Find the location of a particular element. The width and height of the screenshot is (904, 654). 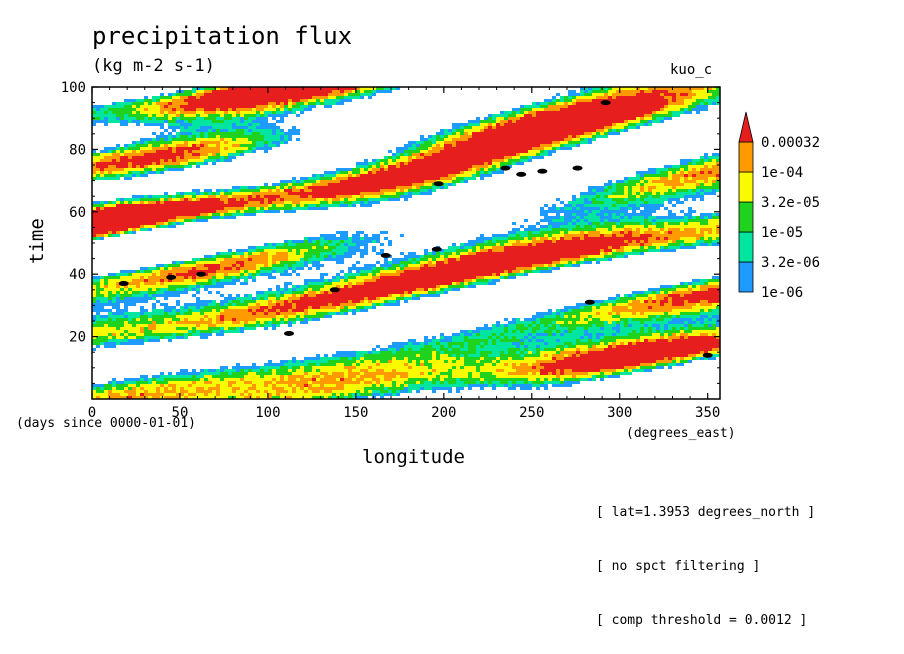

colorbar-label: 1e-04 is located at coordinates (782, 173).